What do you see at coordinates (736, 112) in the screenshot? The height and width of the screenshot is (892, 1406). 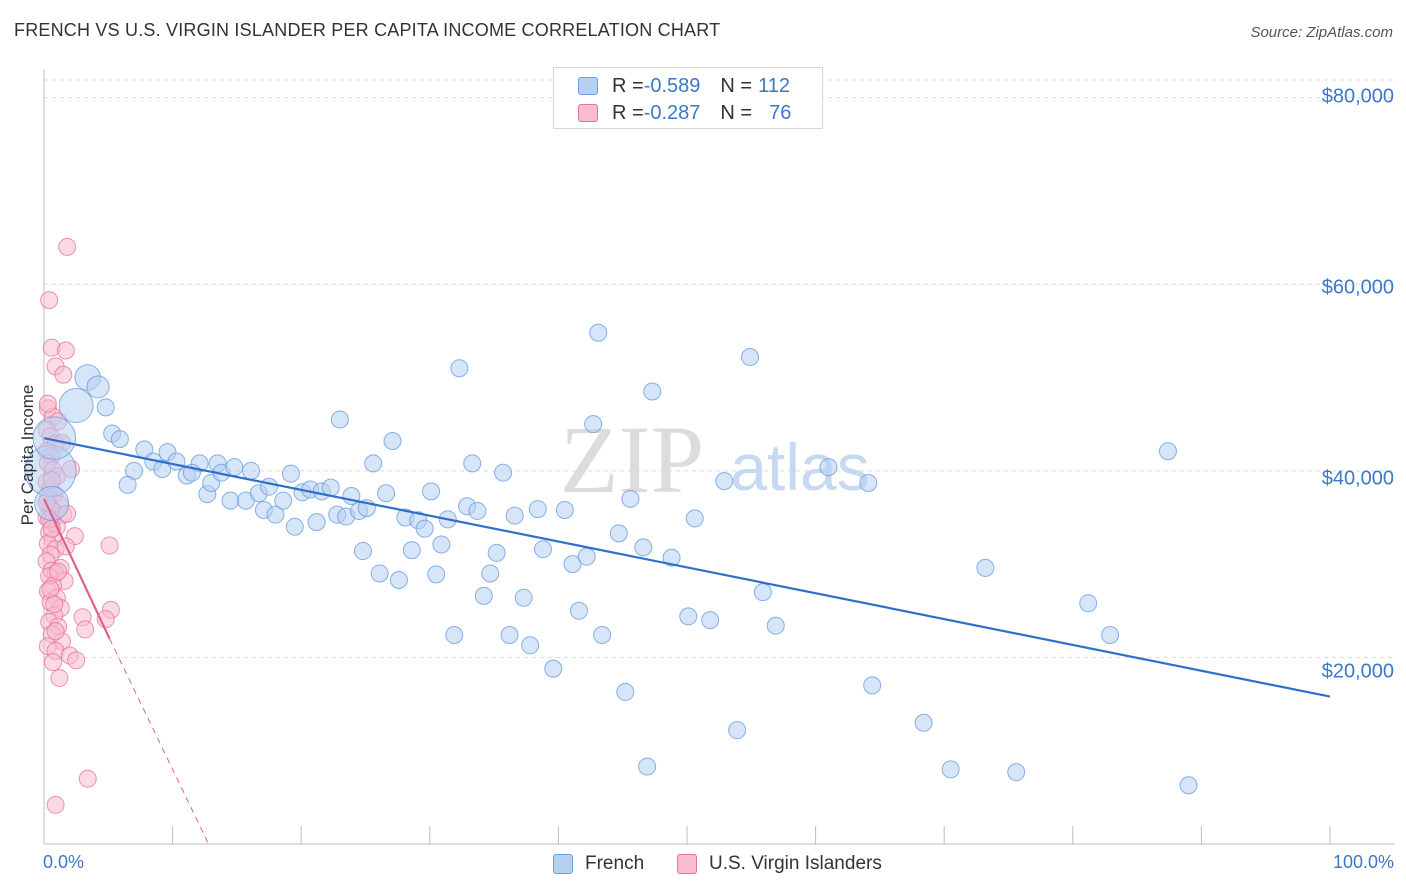 I see `legend-n-label: N =` at bounding box center [736, 112].